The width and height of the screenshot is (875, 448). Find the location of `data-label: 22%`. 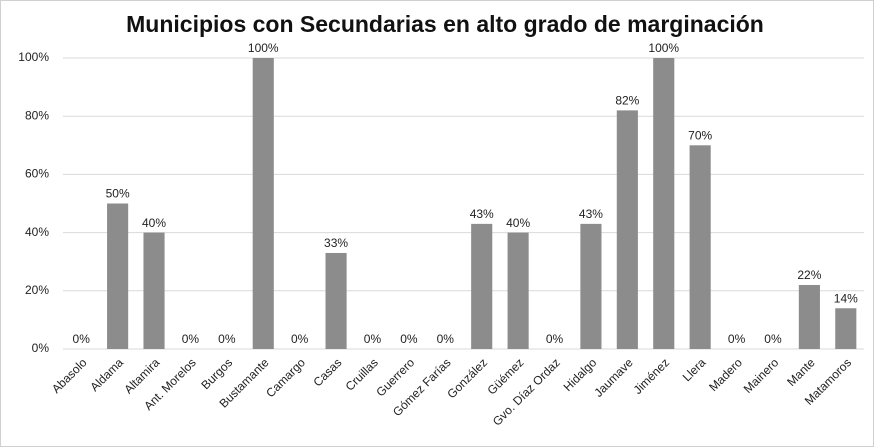

data-label: 22% is located at coordinates (809, 275).